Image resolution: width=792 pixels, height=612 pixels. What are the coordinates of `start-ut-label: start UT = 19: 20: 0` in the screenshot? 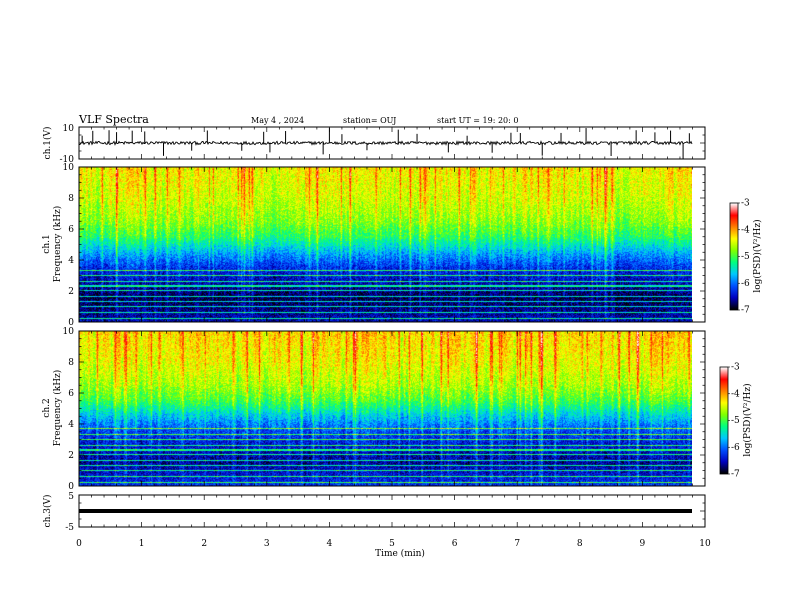 It's located at (477, 120).